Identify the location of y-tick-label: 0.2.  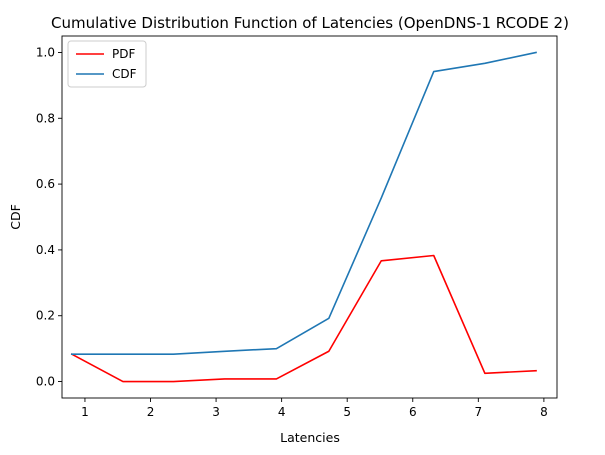
(45, 316).